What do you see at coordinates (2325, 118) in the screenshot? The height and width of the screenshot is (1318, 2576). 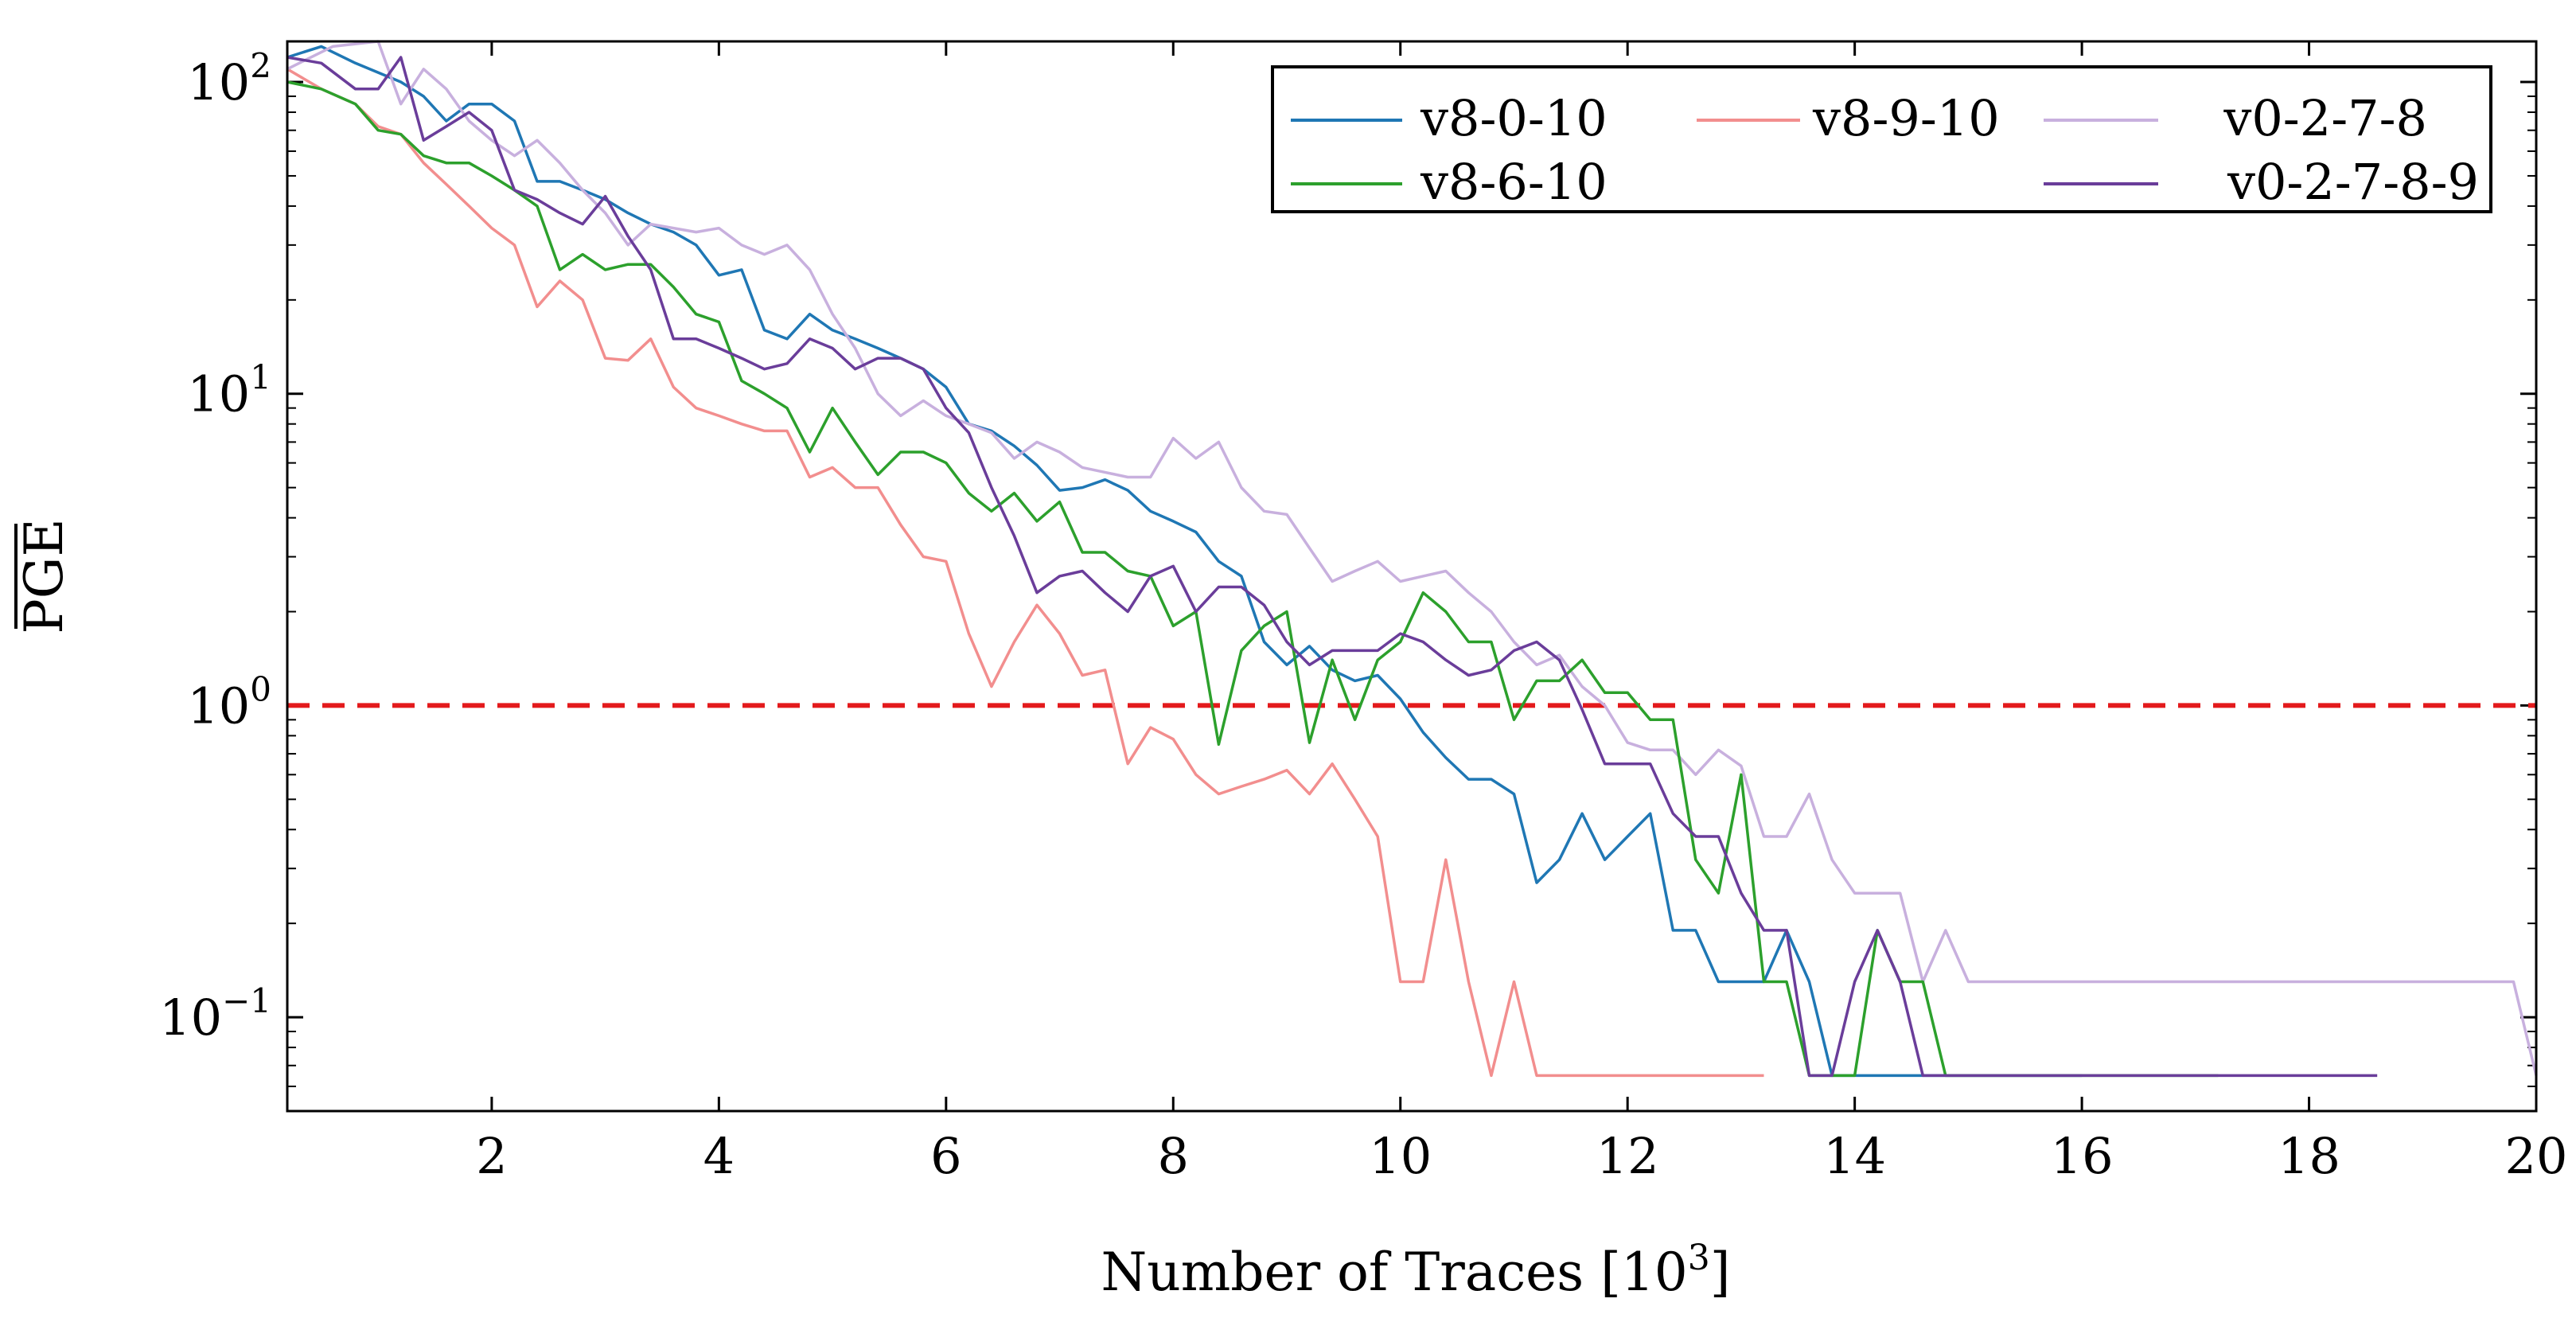 I see `legend-label-v0-2-7-8: v0-2-7-8` at bounding box center [2325, 118].